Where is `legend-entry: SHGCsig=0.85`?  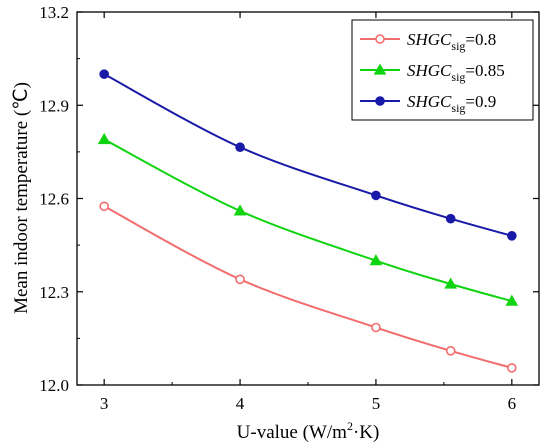
legend-entry: SHGCsig=0.85 is located at coordinates (432, 72).